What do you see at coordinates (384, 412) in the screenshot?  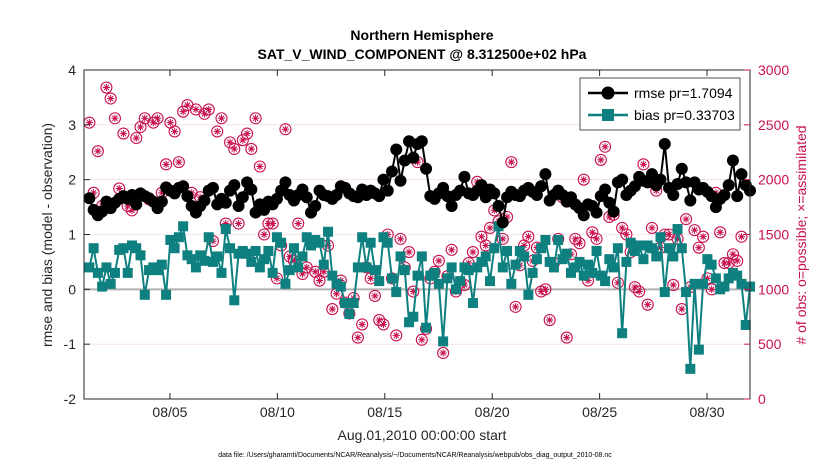 I see `x-tick-label: 08/15` at bounding box center [384, 412].